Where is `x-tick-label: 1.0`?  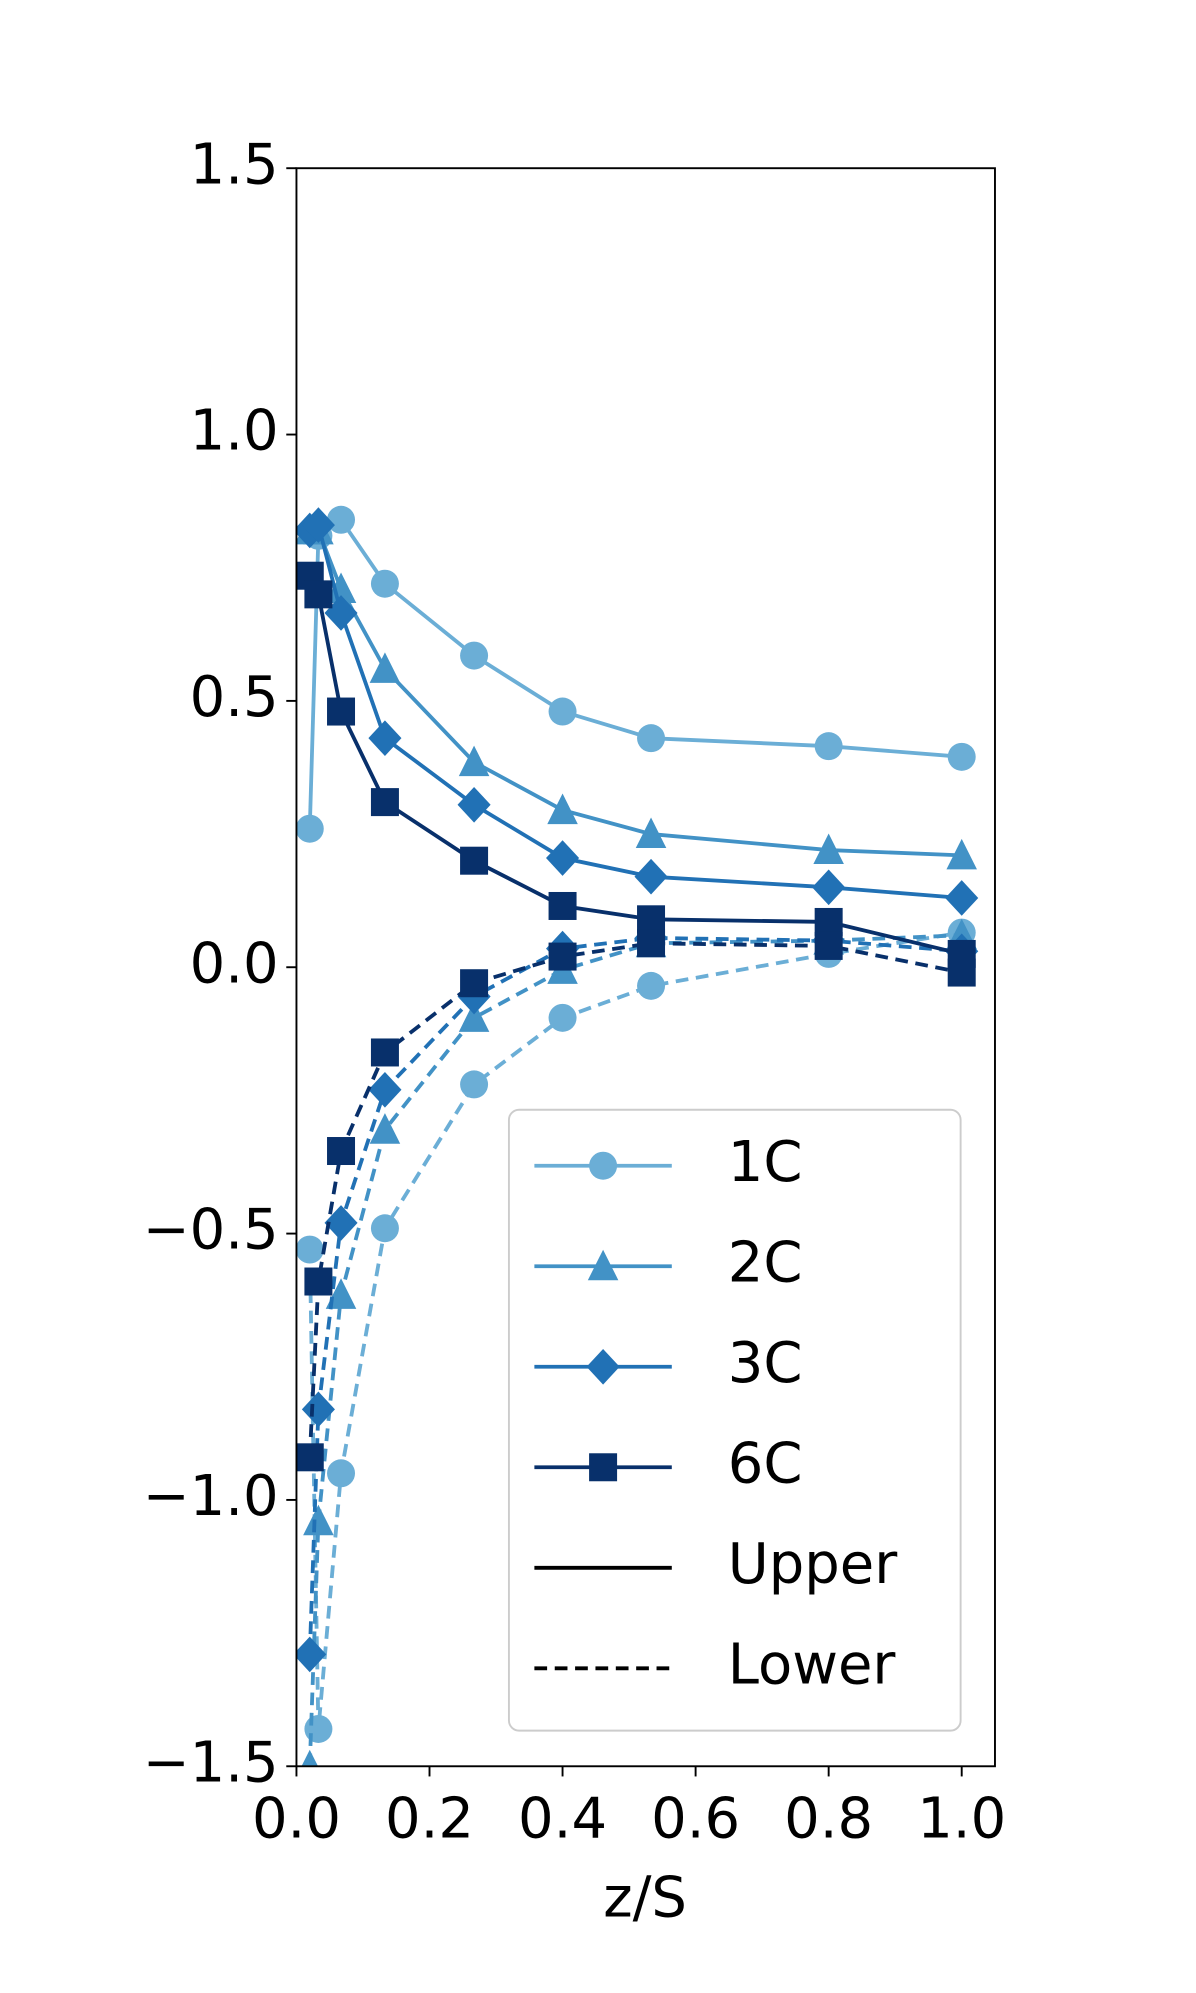 x-tick-label: 1.0 is located at coordinates (961, 1818).